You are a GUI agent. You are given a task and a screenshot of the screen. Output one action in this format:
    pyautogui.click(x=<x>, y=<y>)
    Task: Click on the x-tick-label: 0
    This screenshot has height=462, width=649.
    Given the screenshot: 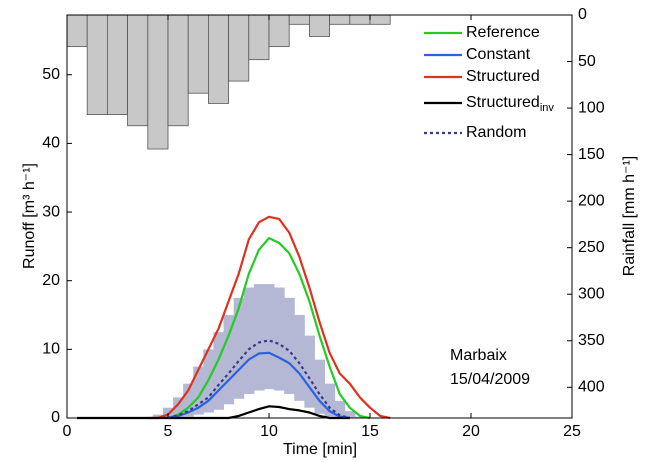 What is the action you would take?
    pyautogui.click(x=67, y=431)
    